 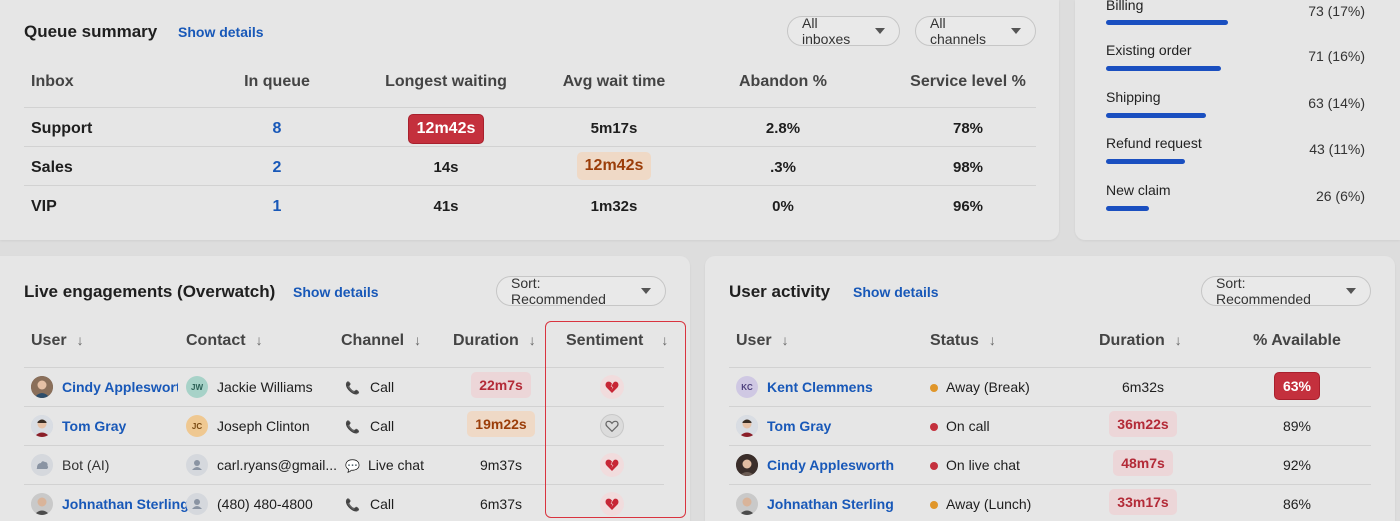 I want to click on duration-badge: 33m17s, so click(x=1143, y=502).